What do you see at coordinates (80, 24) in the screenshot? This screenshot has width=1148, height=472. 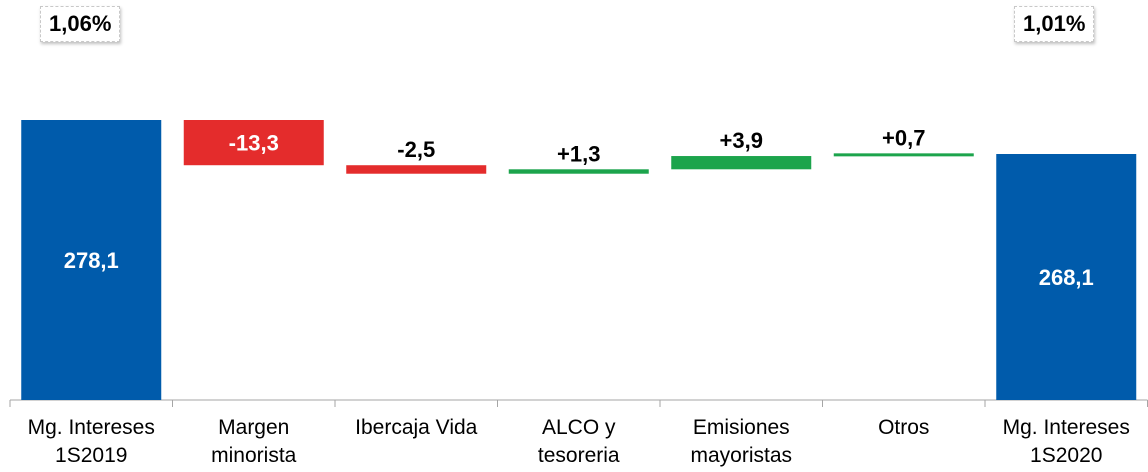 I see `margin-badge-1s2019: 1,06%` at bounding box center [80, 24].